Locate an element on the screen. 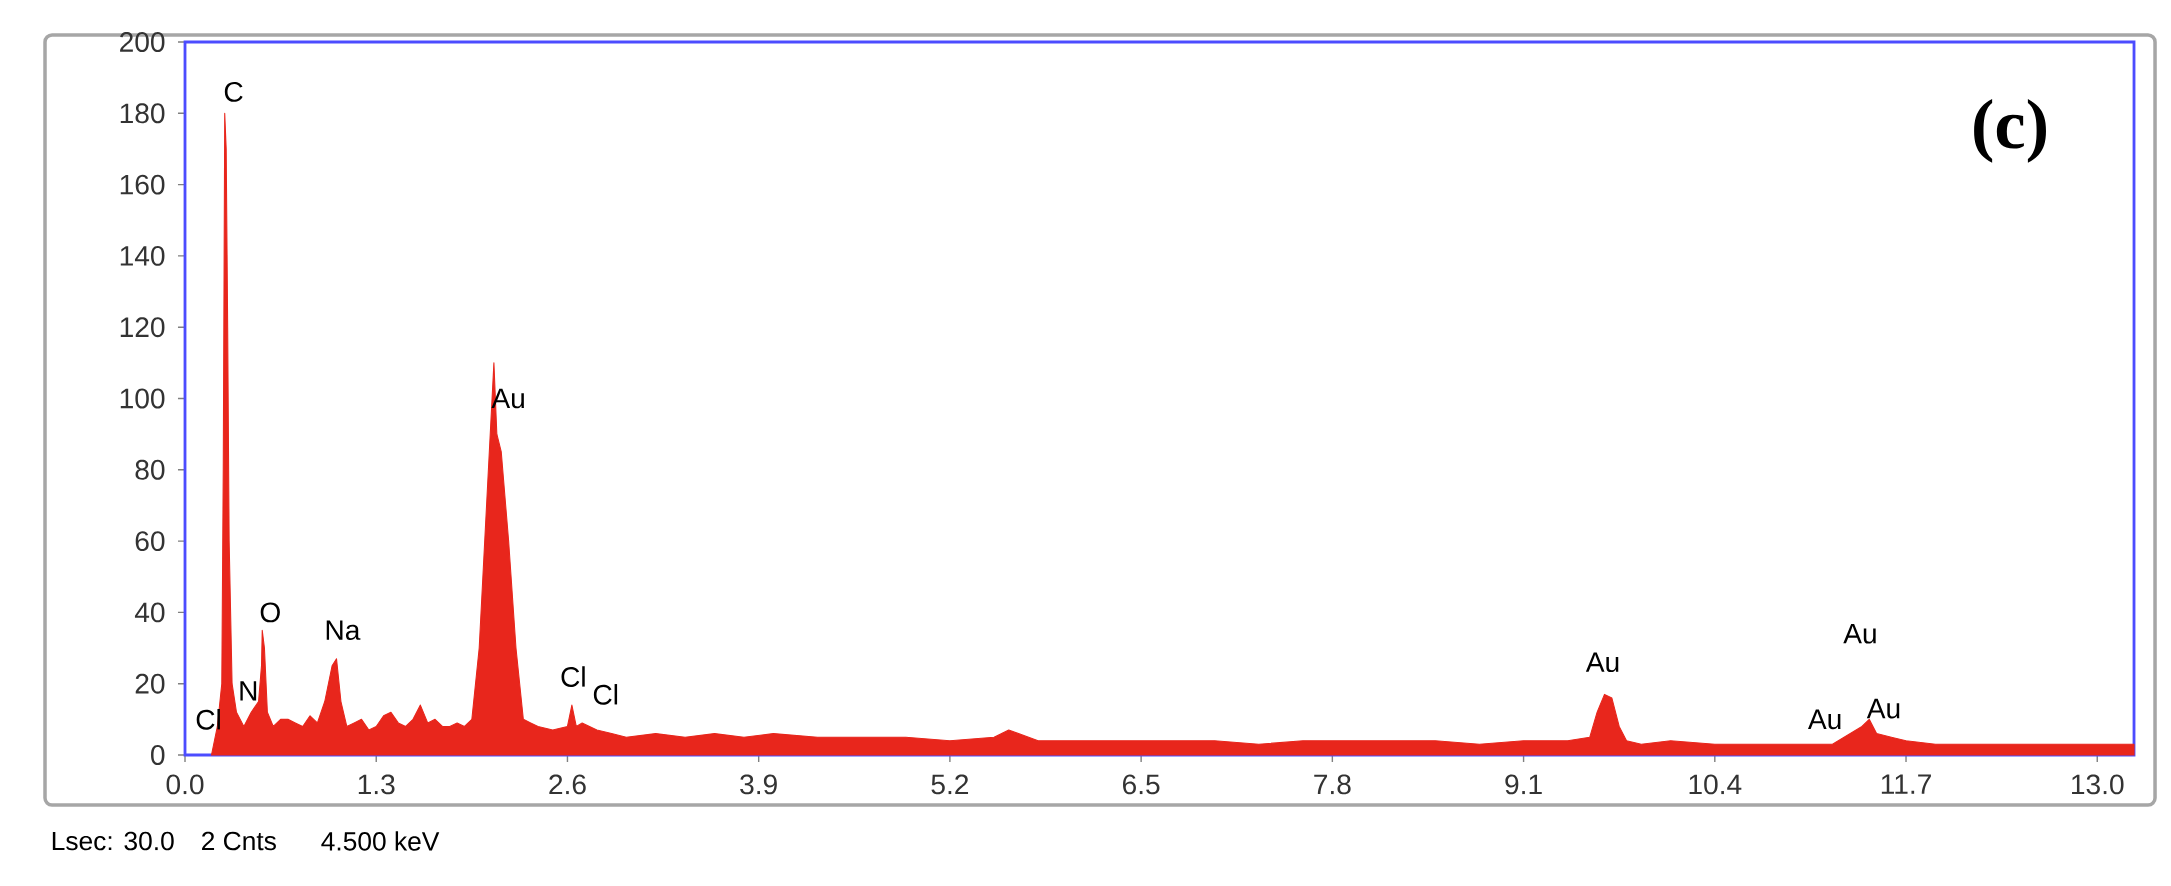  annotation: C is located at coordinates (233, 91).